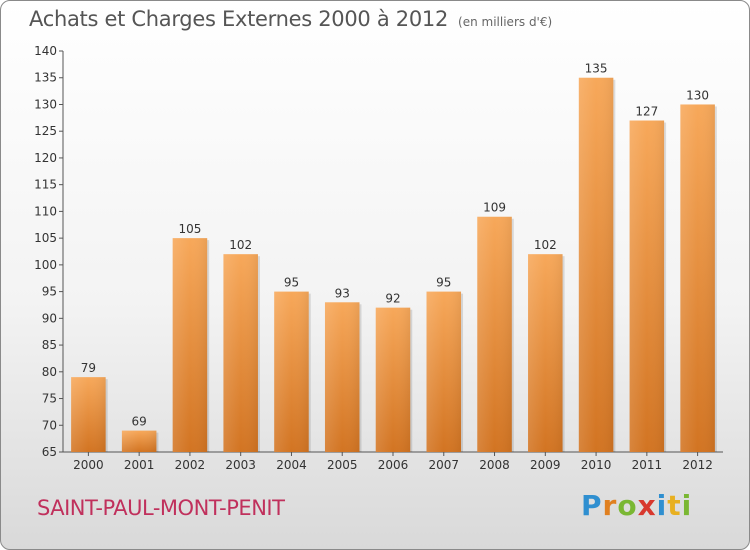 This screenshot has width=750, height=550. Describe the element at coordinates (139, 465) in the screenshot. I see `x-tick-label: 2001` at that location.